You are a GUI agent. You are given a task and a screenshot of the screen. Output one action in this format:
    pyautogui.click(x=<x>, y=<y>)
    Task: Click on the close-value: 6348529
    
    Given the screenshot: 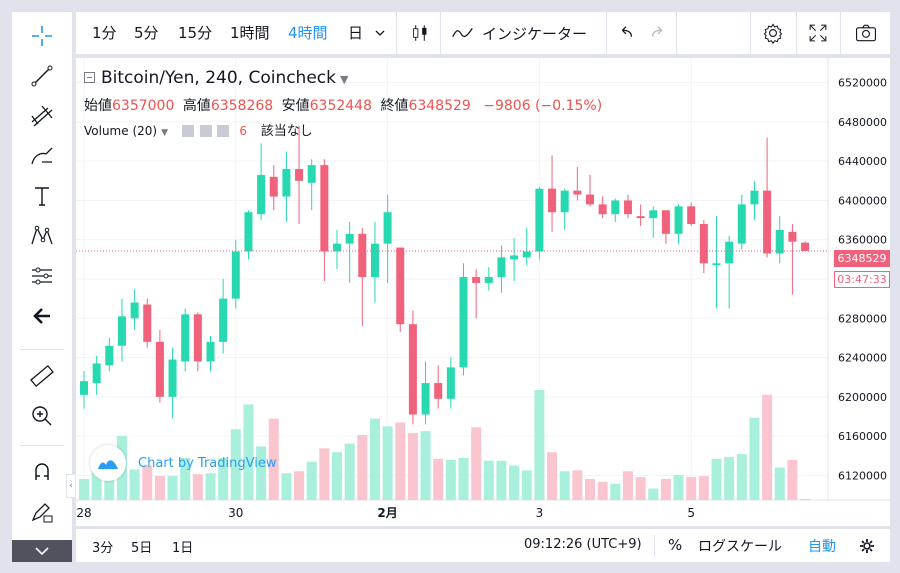 What is the action you would take?
    pyautogui.click(x=439, y=106)
    